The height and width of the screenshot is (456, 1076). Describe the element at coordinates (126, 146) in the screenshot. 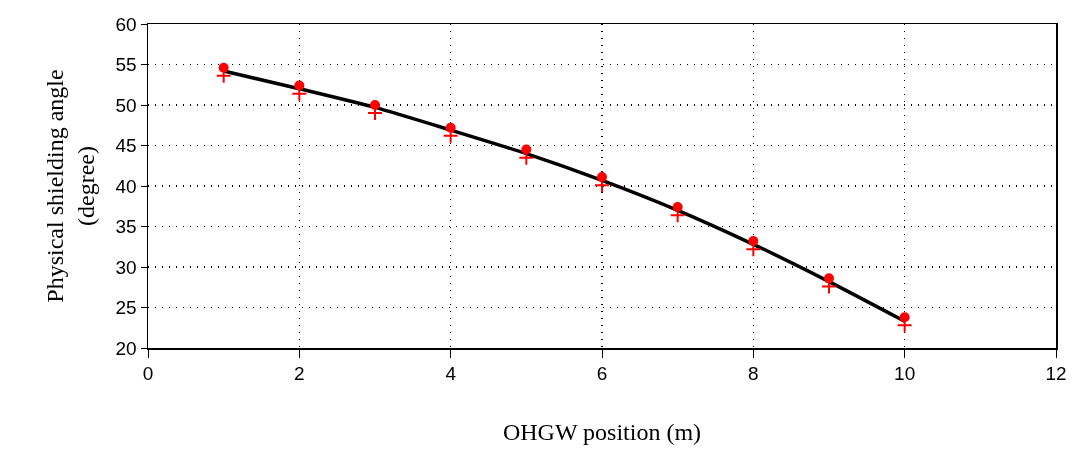

I see `y-tick-label: 45` at that location.